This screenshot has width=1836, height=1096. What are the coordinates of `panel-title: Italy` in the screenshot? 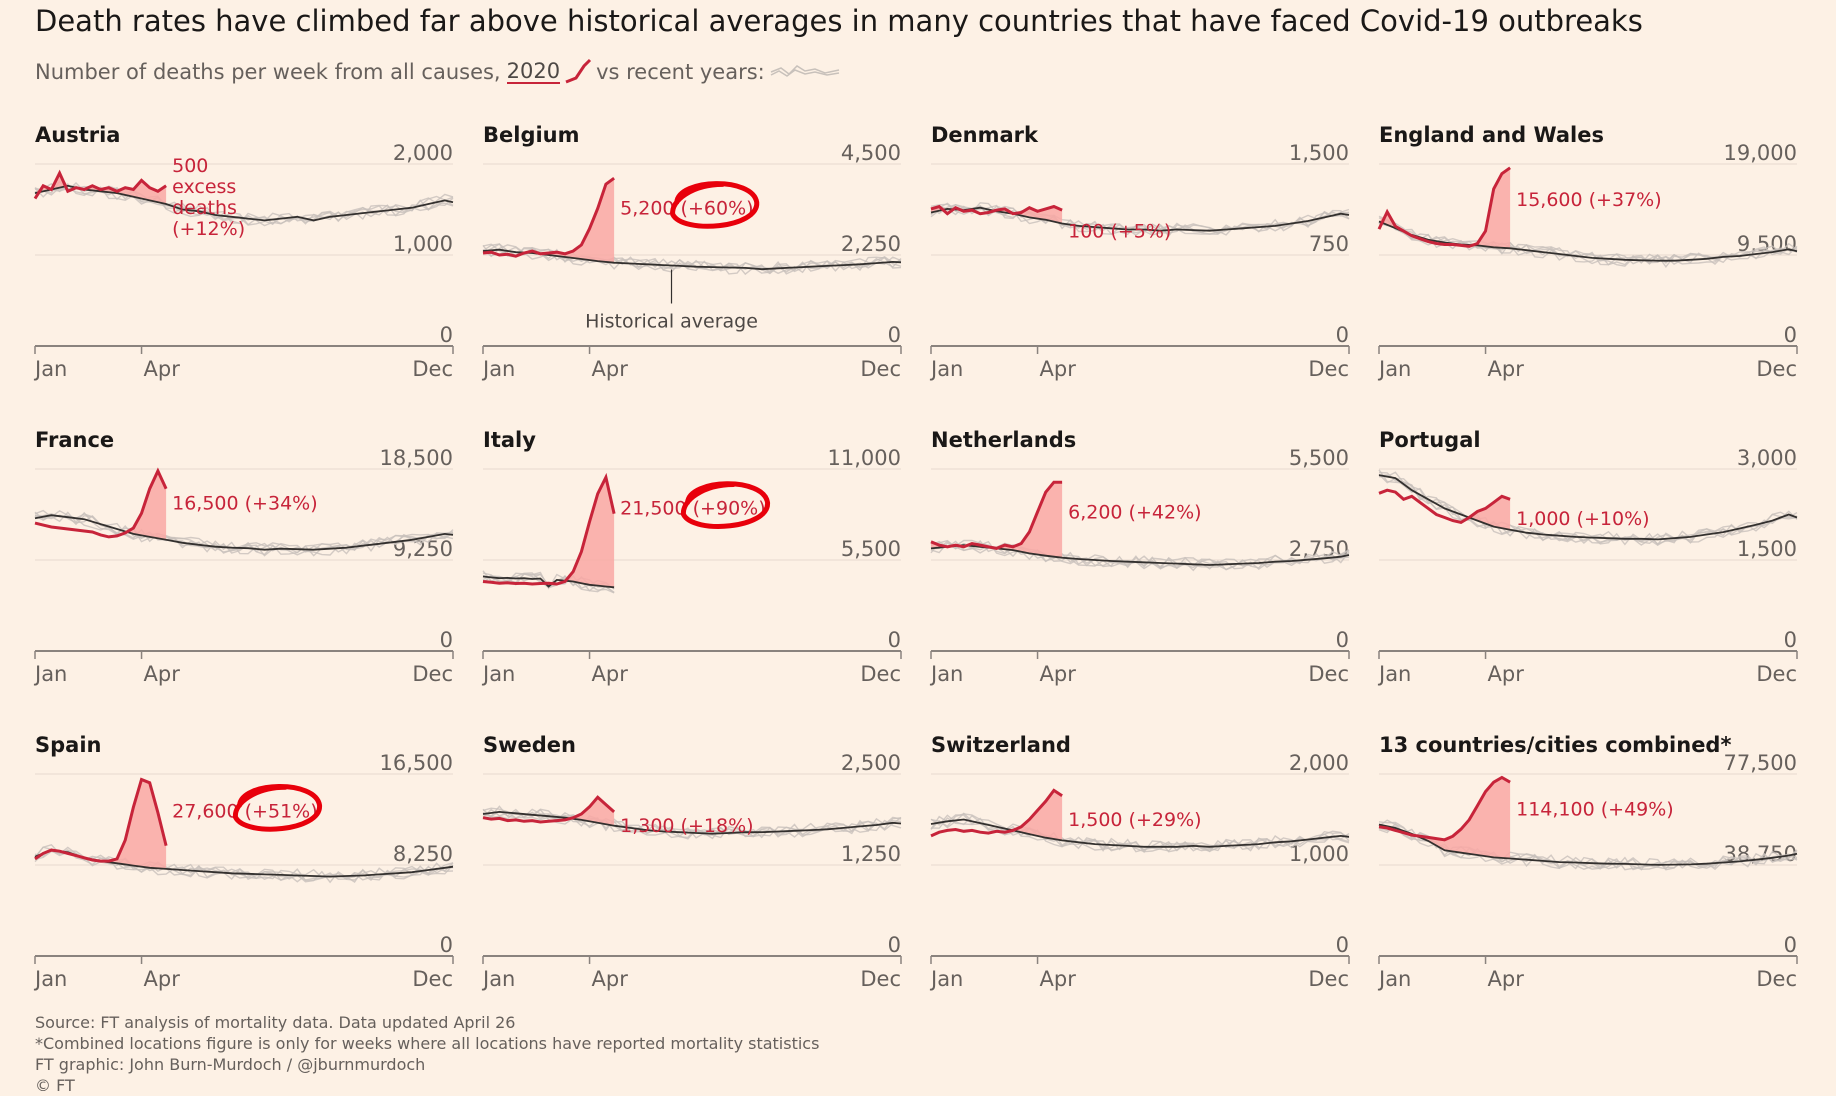 It's located at (509, 440).